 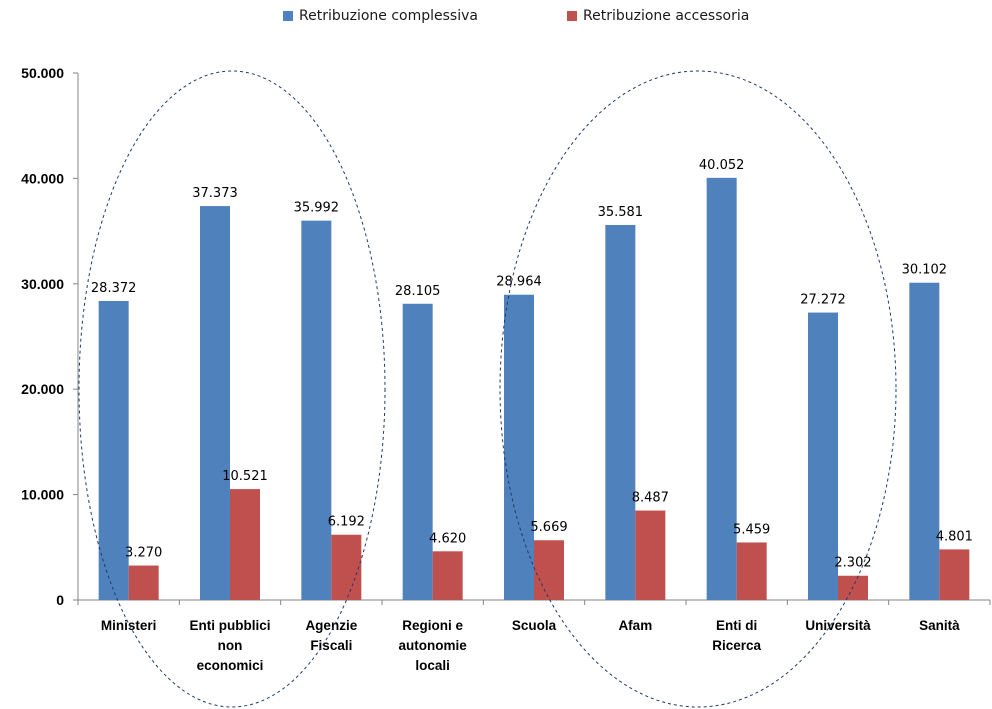 What do you see at coordinates (317, 208) in the screenshot?
I see `data-label-complessiva: 35.992` at bounding box center [317, 208].